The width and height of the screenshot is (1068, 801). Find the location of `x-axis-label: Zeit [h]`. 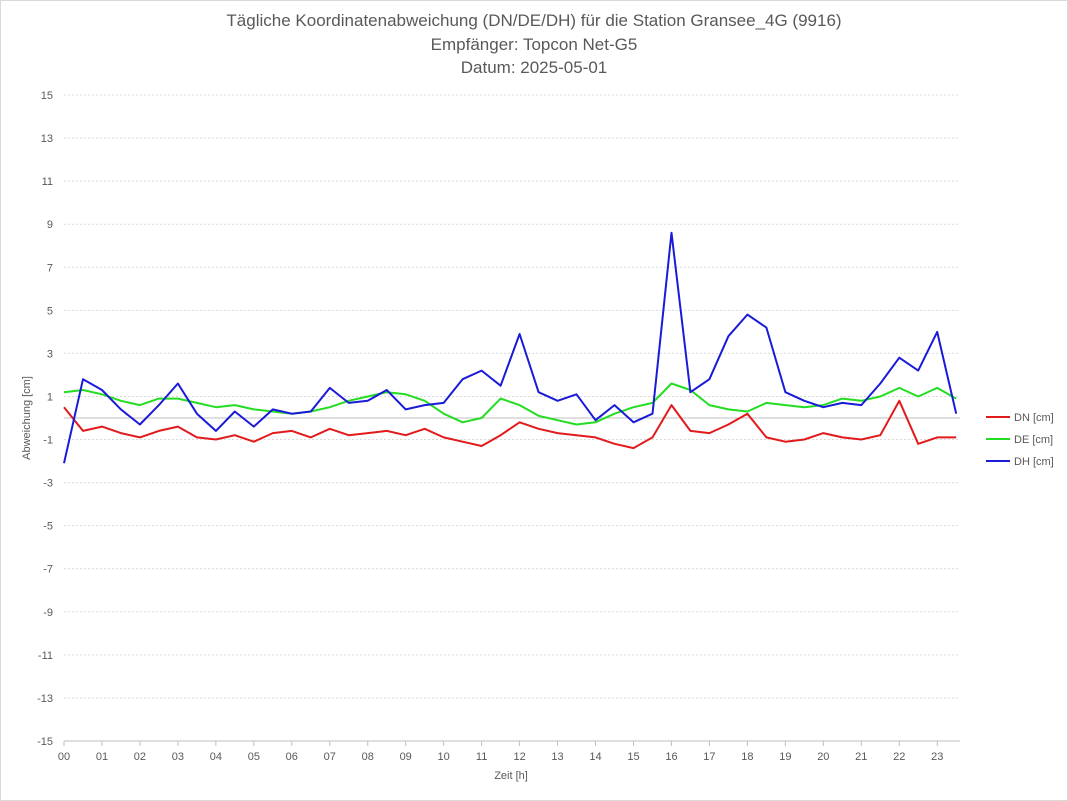

x-axis-label: Zeit [h] is located at coordinates (511, 776).